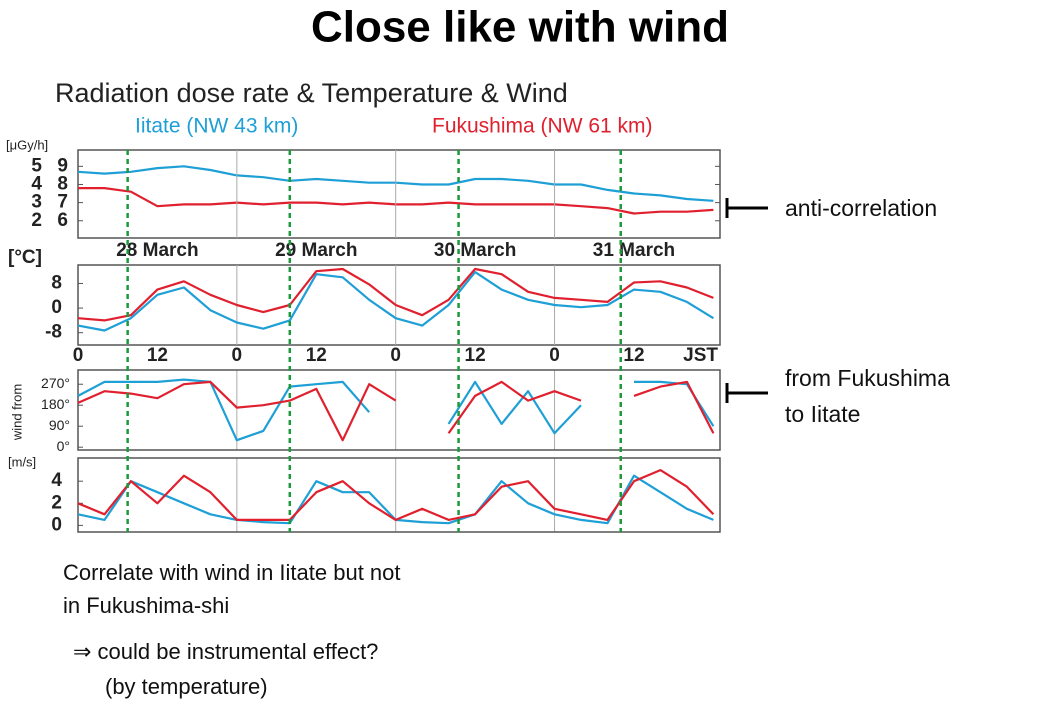 The width and height of the screenshot is (1040, 720). What do you see at coordinates (542, 126) in the screenshot?
I see `legend-entry: Fukushima (NW 61 km)` at bounding box center [542, 126].